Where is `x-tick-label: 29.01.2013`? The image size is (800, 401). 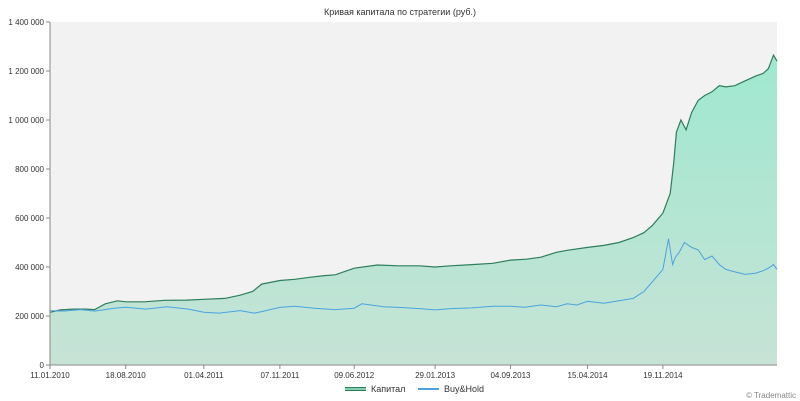 x-tick-label: 29.01.2013 is located at coordinates (435, 375).